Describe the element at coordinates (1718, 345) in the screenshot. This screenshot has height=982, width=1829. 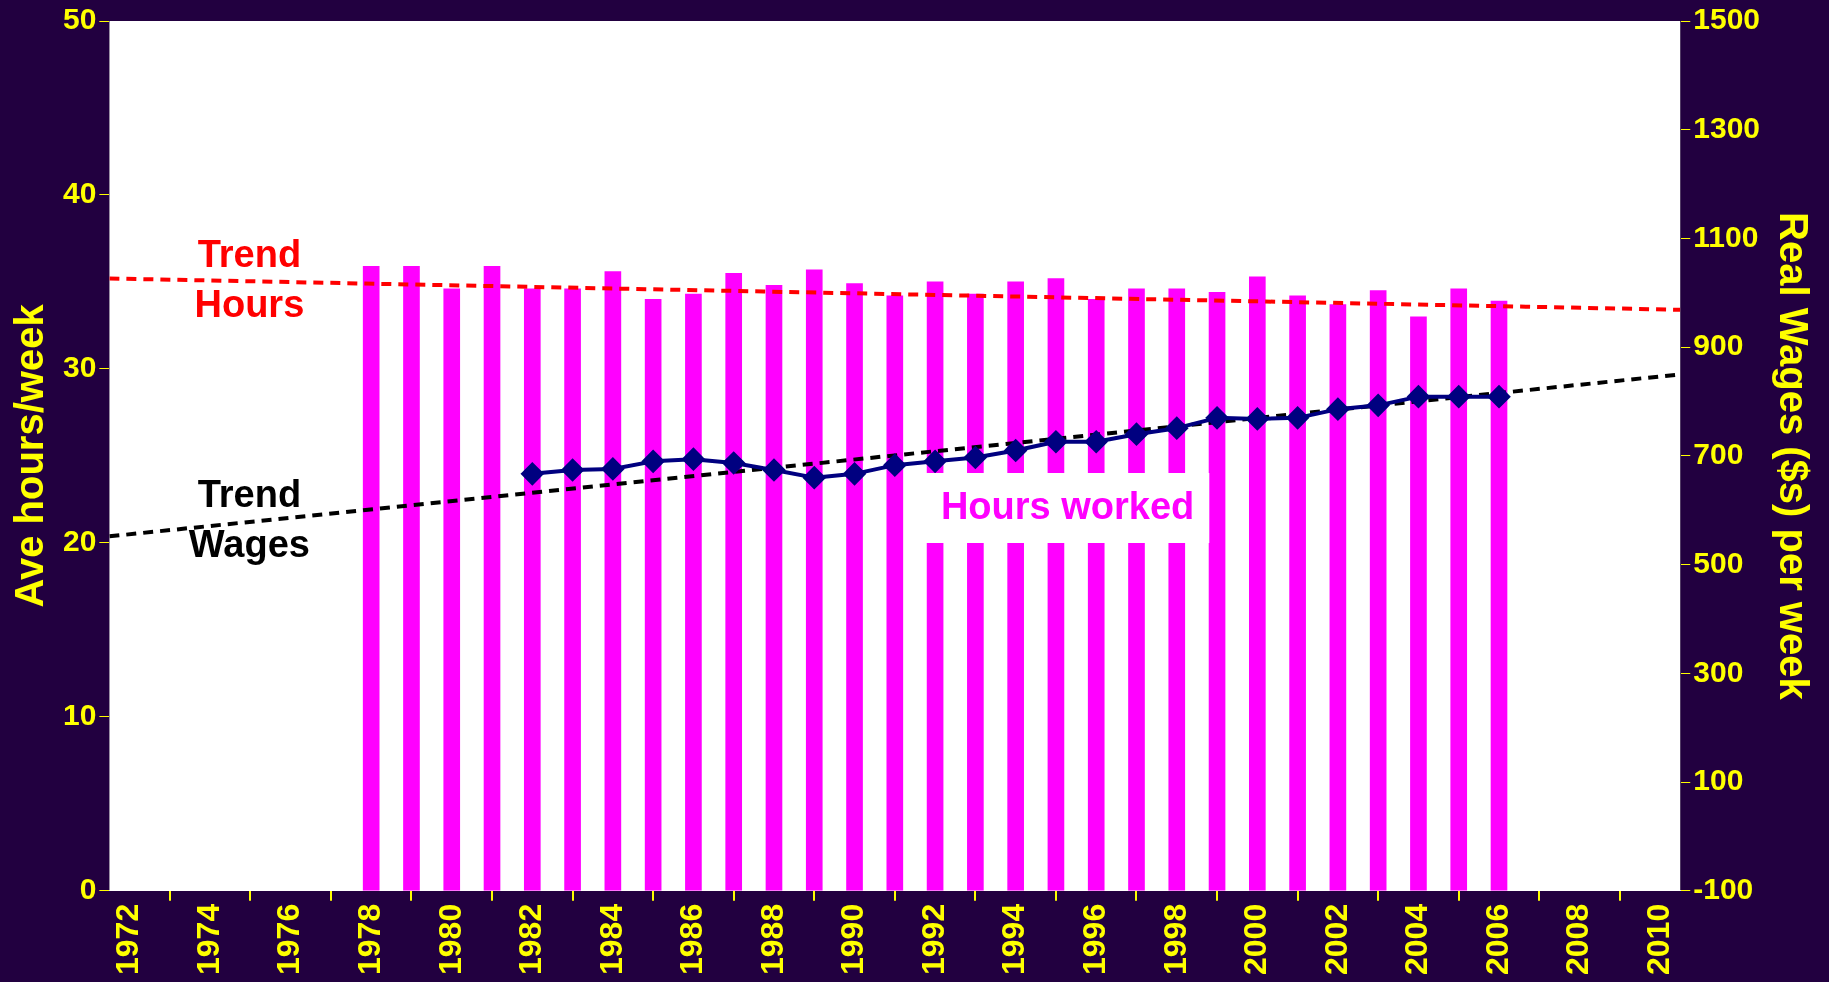
I see `y2-tick-label: 900` at that location.